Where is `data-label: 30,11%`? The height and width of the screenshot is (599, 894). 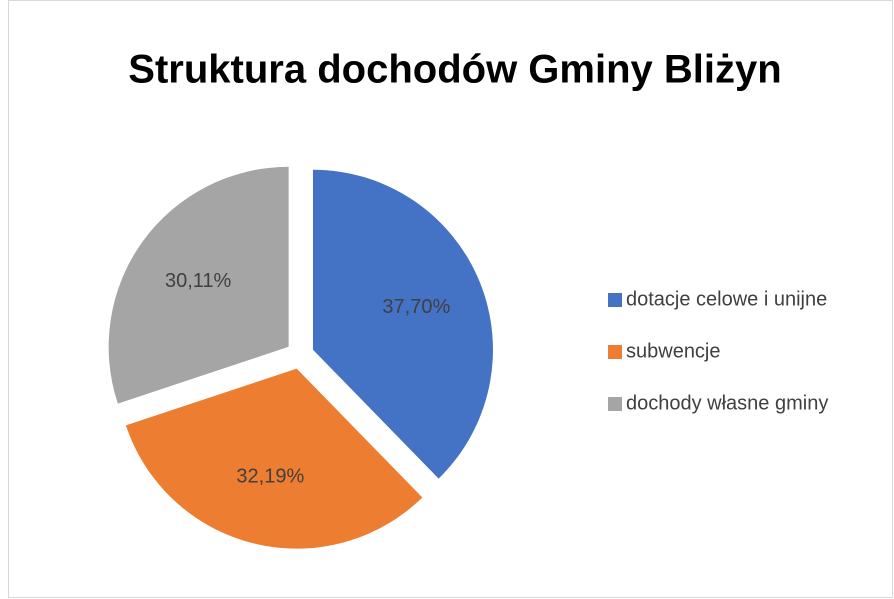
data-label: 30,11% is located at coordinates (198, 281).